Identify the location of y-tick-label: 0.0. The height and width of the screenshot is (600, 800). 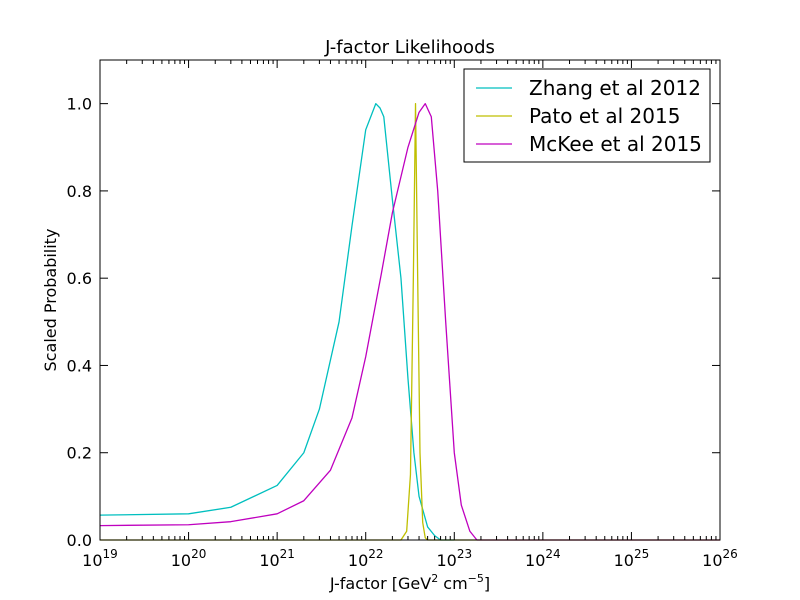
(79, 540).